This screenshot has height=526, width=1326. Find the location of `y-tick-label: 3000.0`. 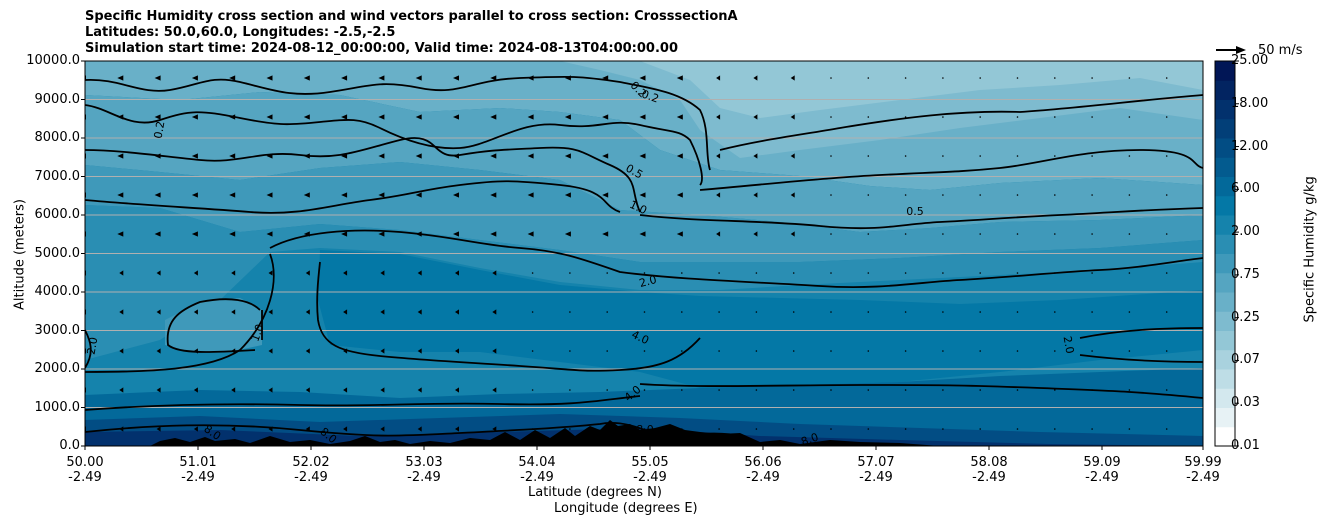

y-tick-label: 3000.0 is located at coordinates (57, 330).